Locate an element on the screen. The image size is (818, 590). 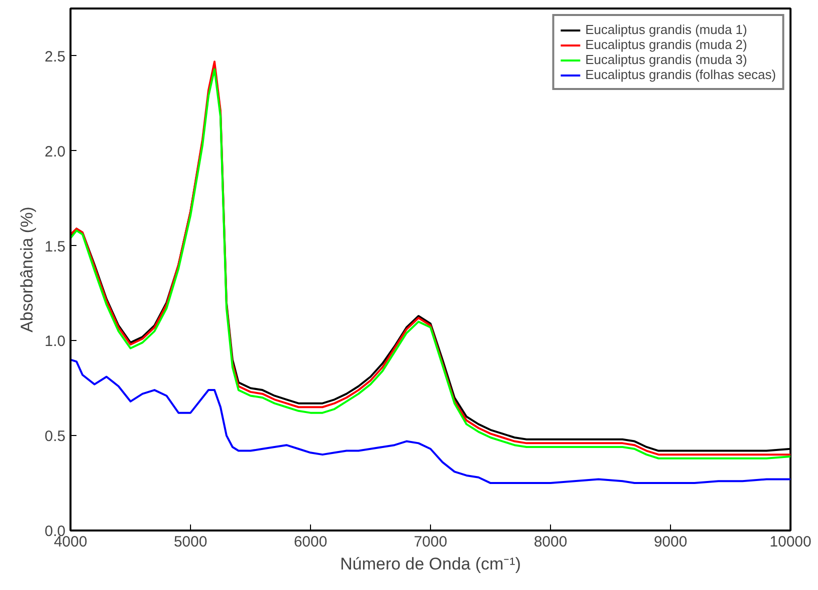
y-tick-label: 1.5 is located at coordinates (55, 247).